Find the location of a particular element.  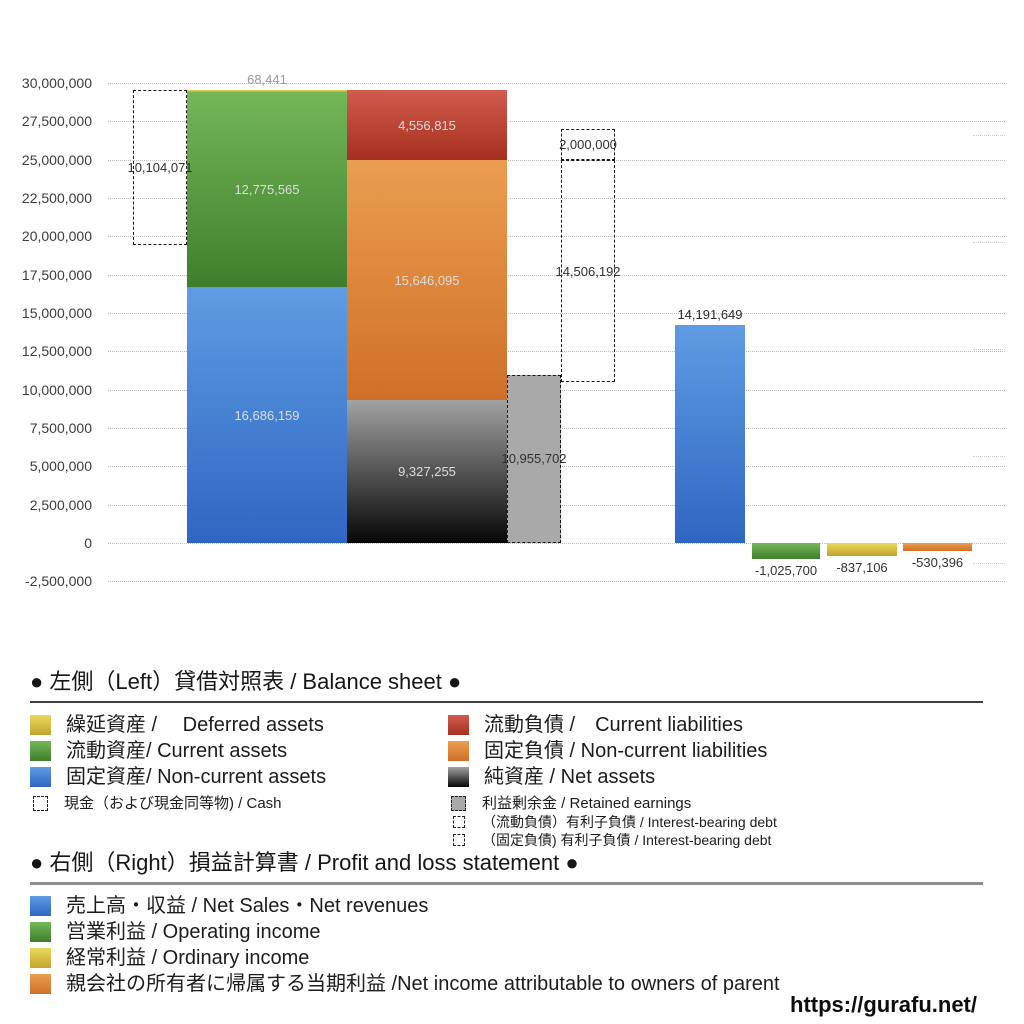

overlay-box-interest-bearing-debt-current: 2,000,000 is located at coordinates (588, 145).